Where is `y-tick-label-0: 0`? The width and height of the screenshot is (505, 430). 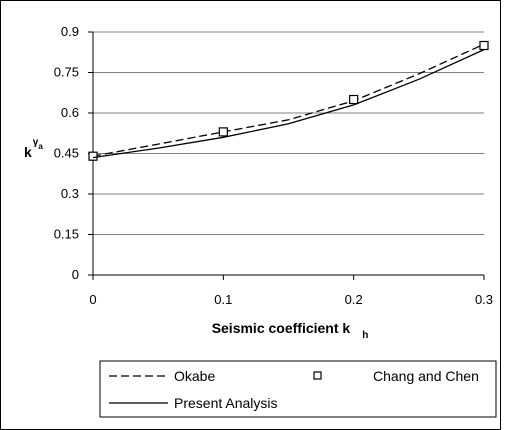
y-tick-label-0: 0 is located at coordinates (75, 274).